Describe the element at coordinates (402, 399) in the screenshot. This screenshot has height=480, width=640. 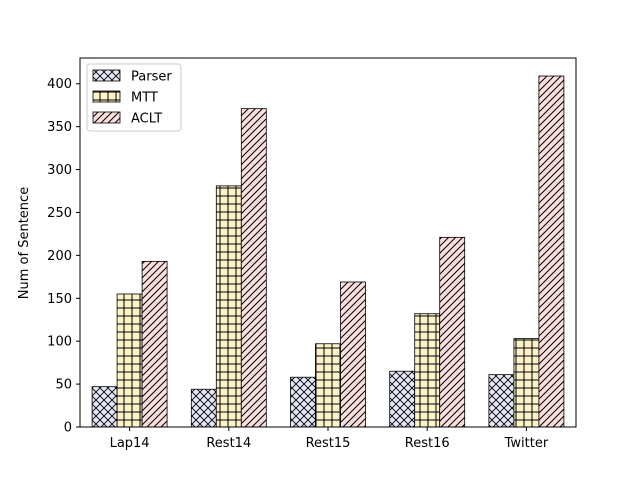
I see `bar-parser-rest16` at that location.